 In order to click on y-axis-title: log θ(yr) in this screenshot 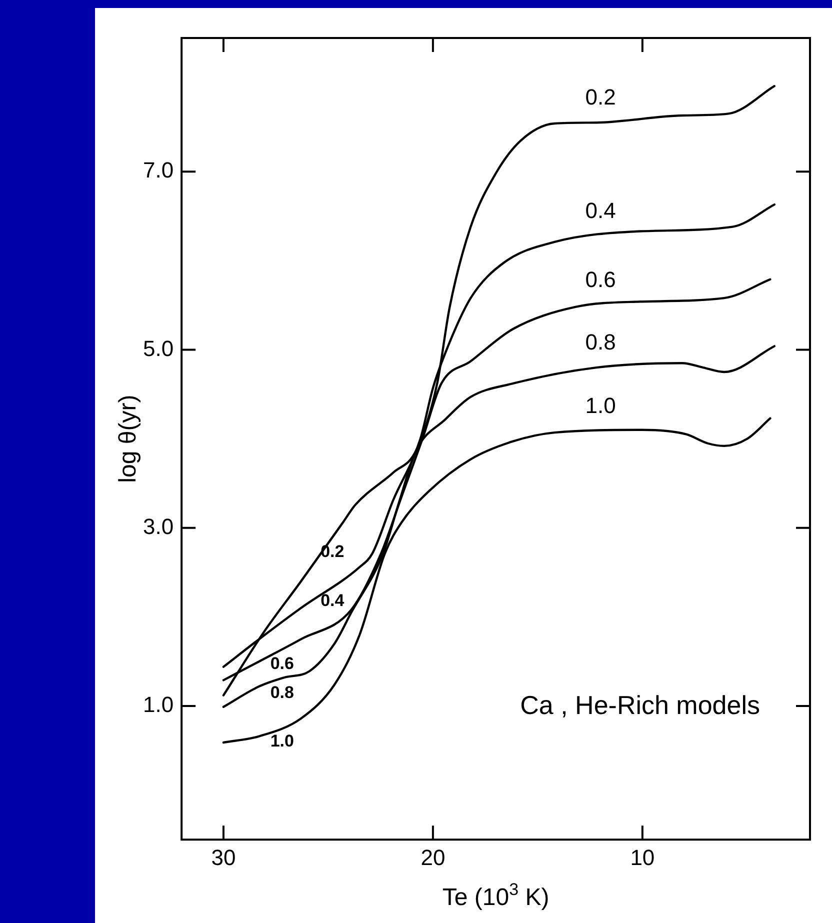, I will do `click(128, 438)`.